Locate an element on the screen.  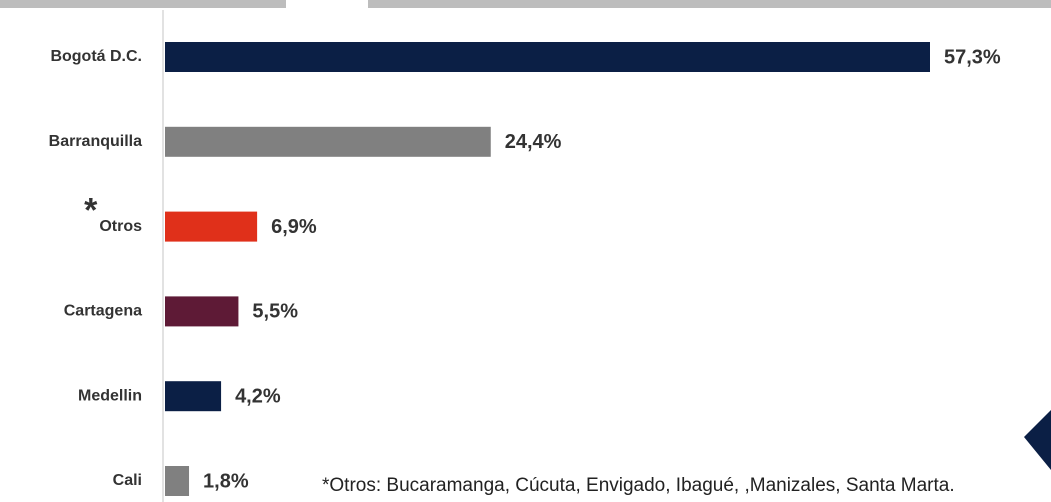
asterisk: * is located at coordinates (91, 211).